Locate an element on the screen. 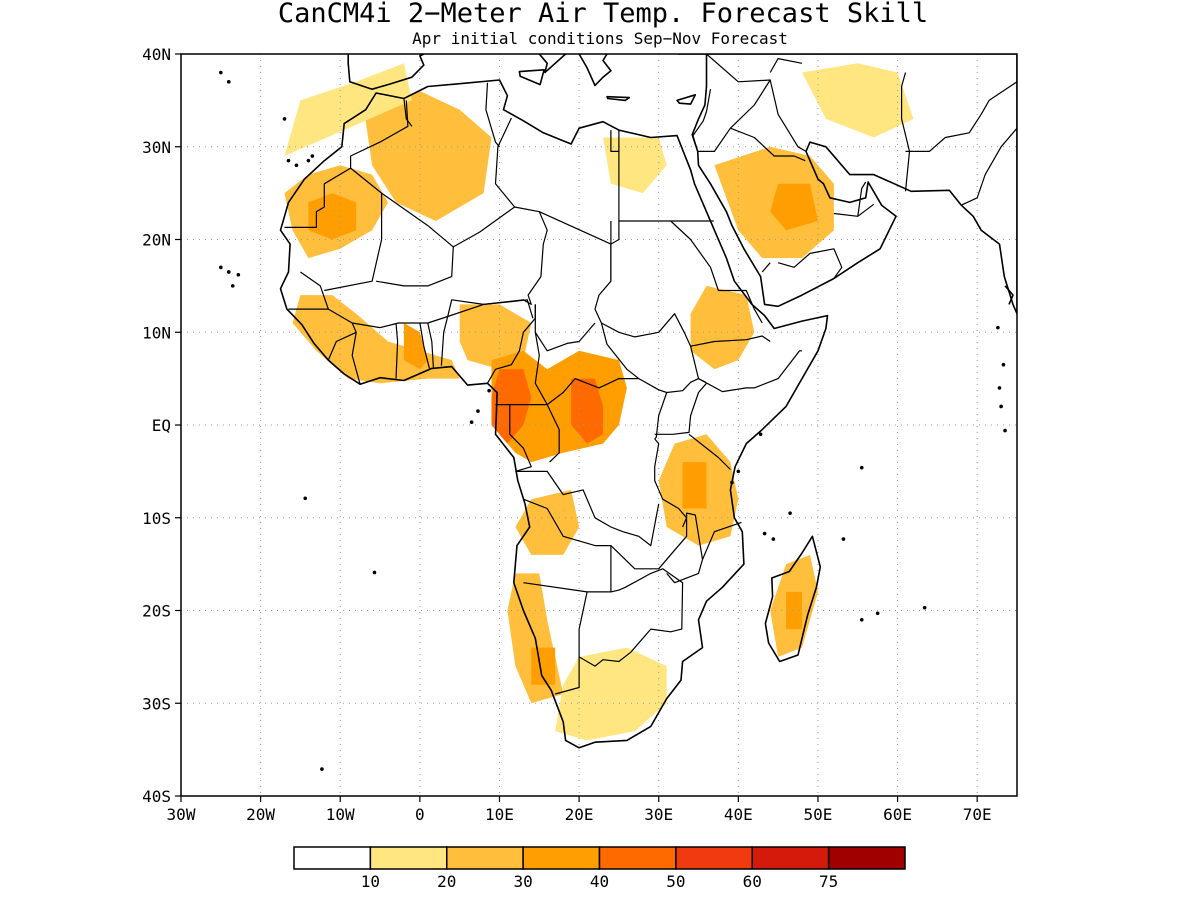 The width and height of the screenshot is (1200, 900). iberia-coast is located at coordinates (386, 72).